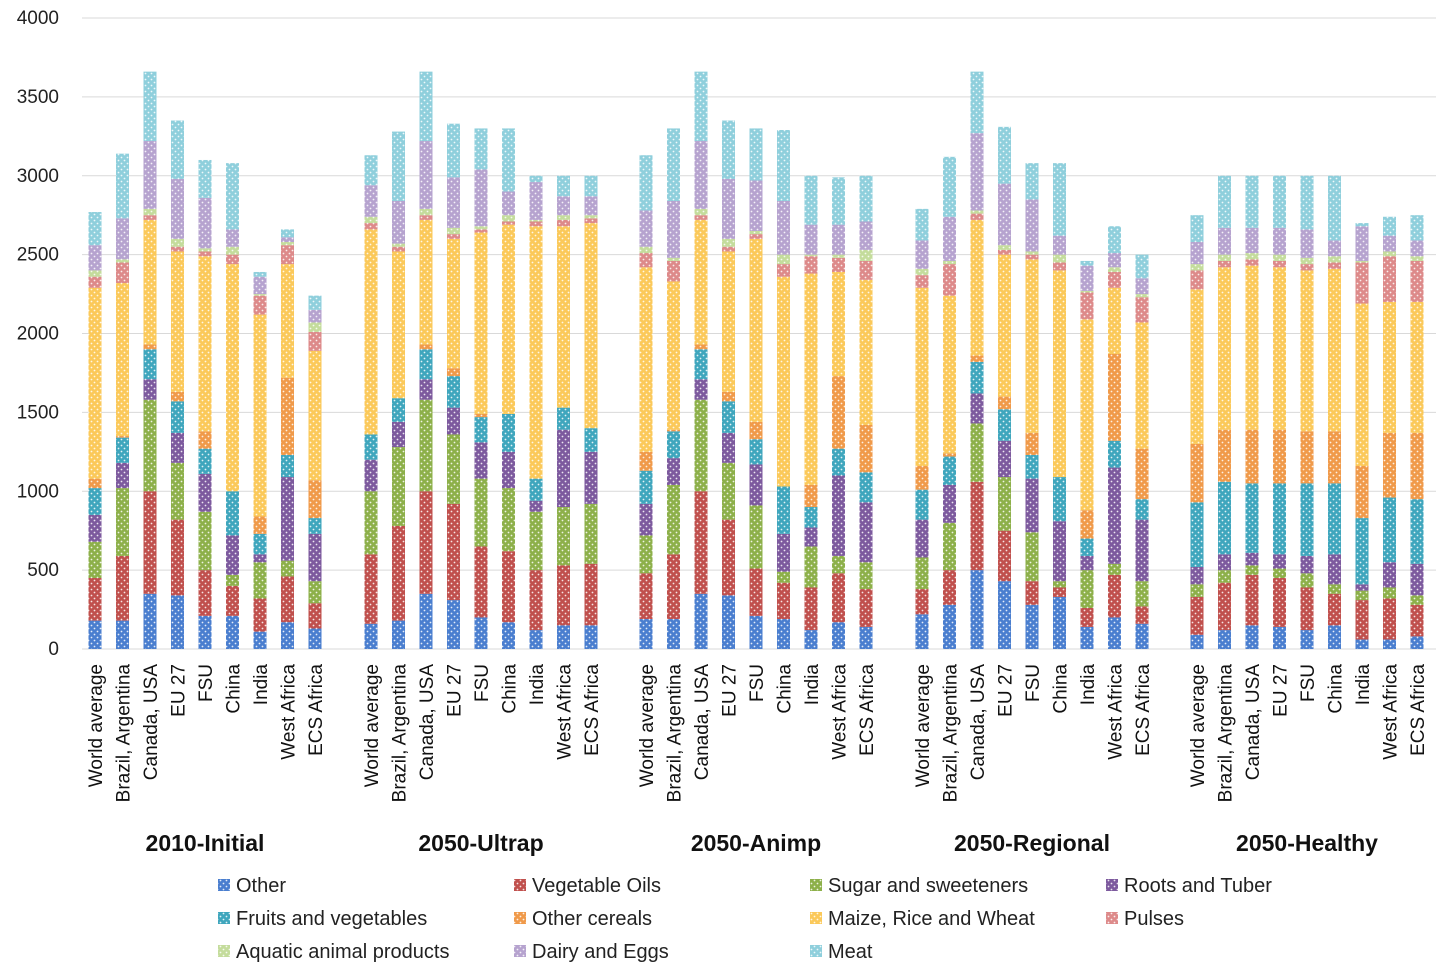 The height and width of the screenshot is (964, 1436). Describe the element at coordinates (38, 491) in the screenshot. I see `y-tick-label: 1000` at that location.